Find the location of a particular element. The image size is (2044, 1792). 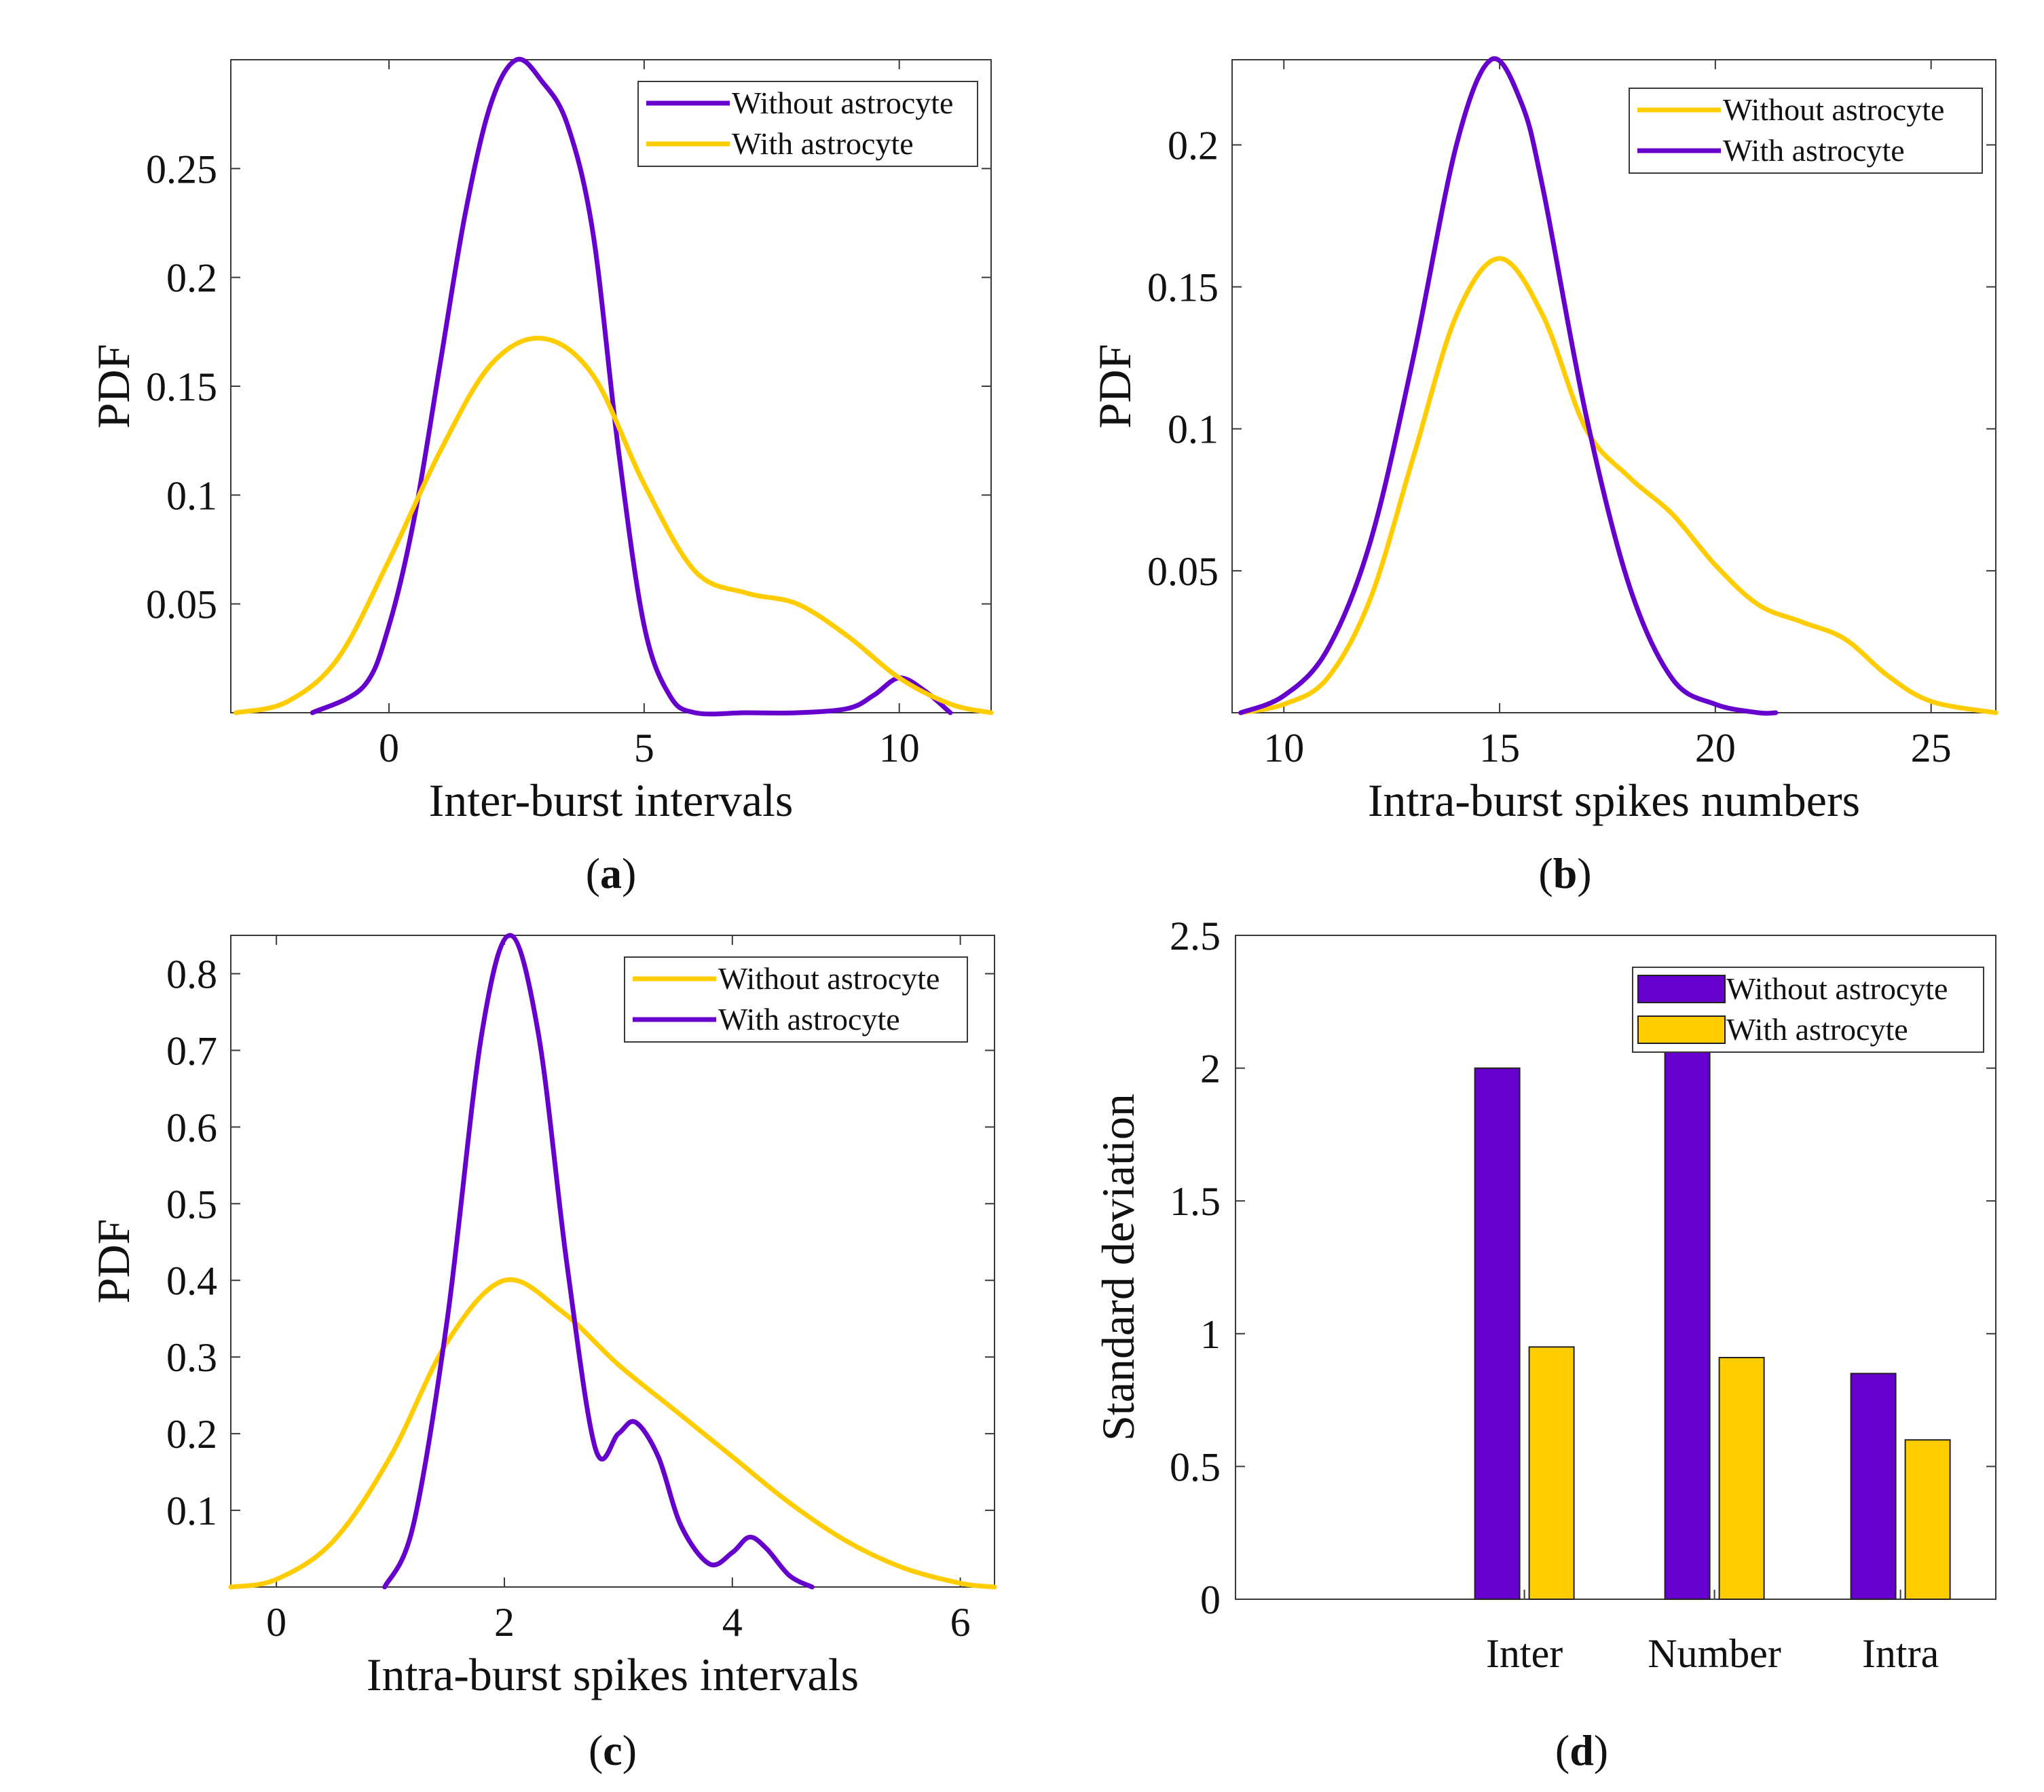

x-tick-label: 2 is located at coordinates (505, 1623).